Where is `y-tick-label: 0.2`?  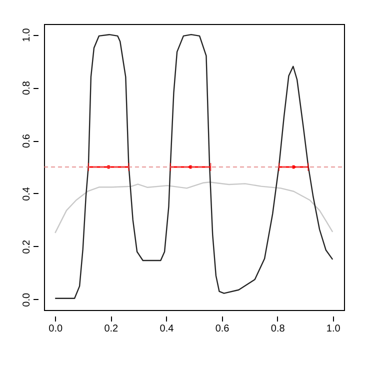 y-tick-label: 0.2 is located at coordinates (27, 247).